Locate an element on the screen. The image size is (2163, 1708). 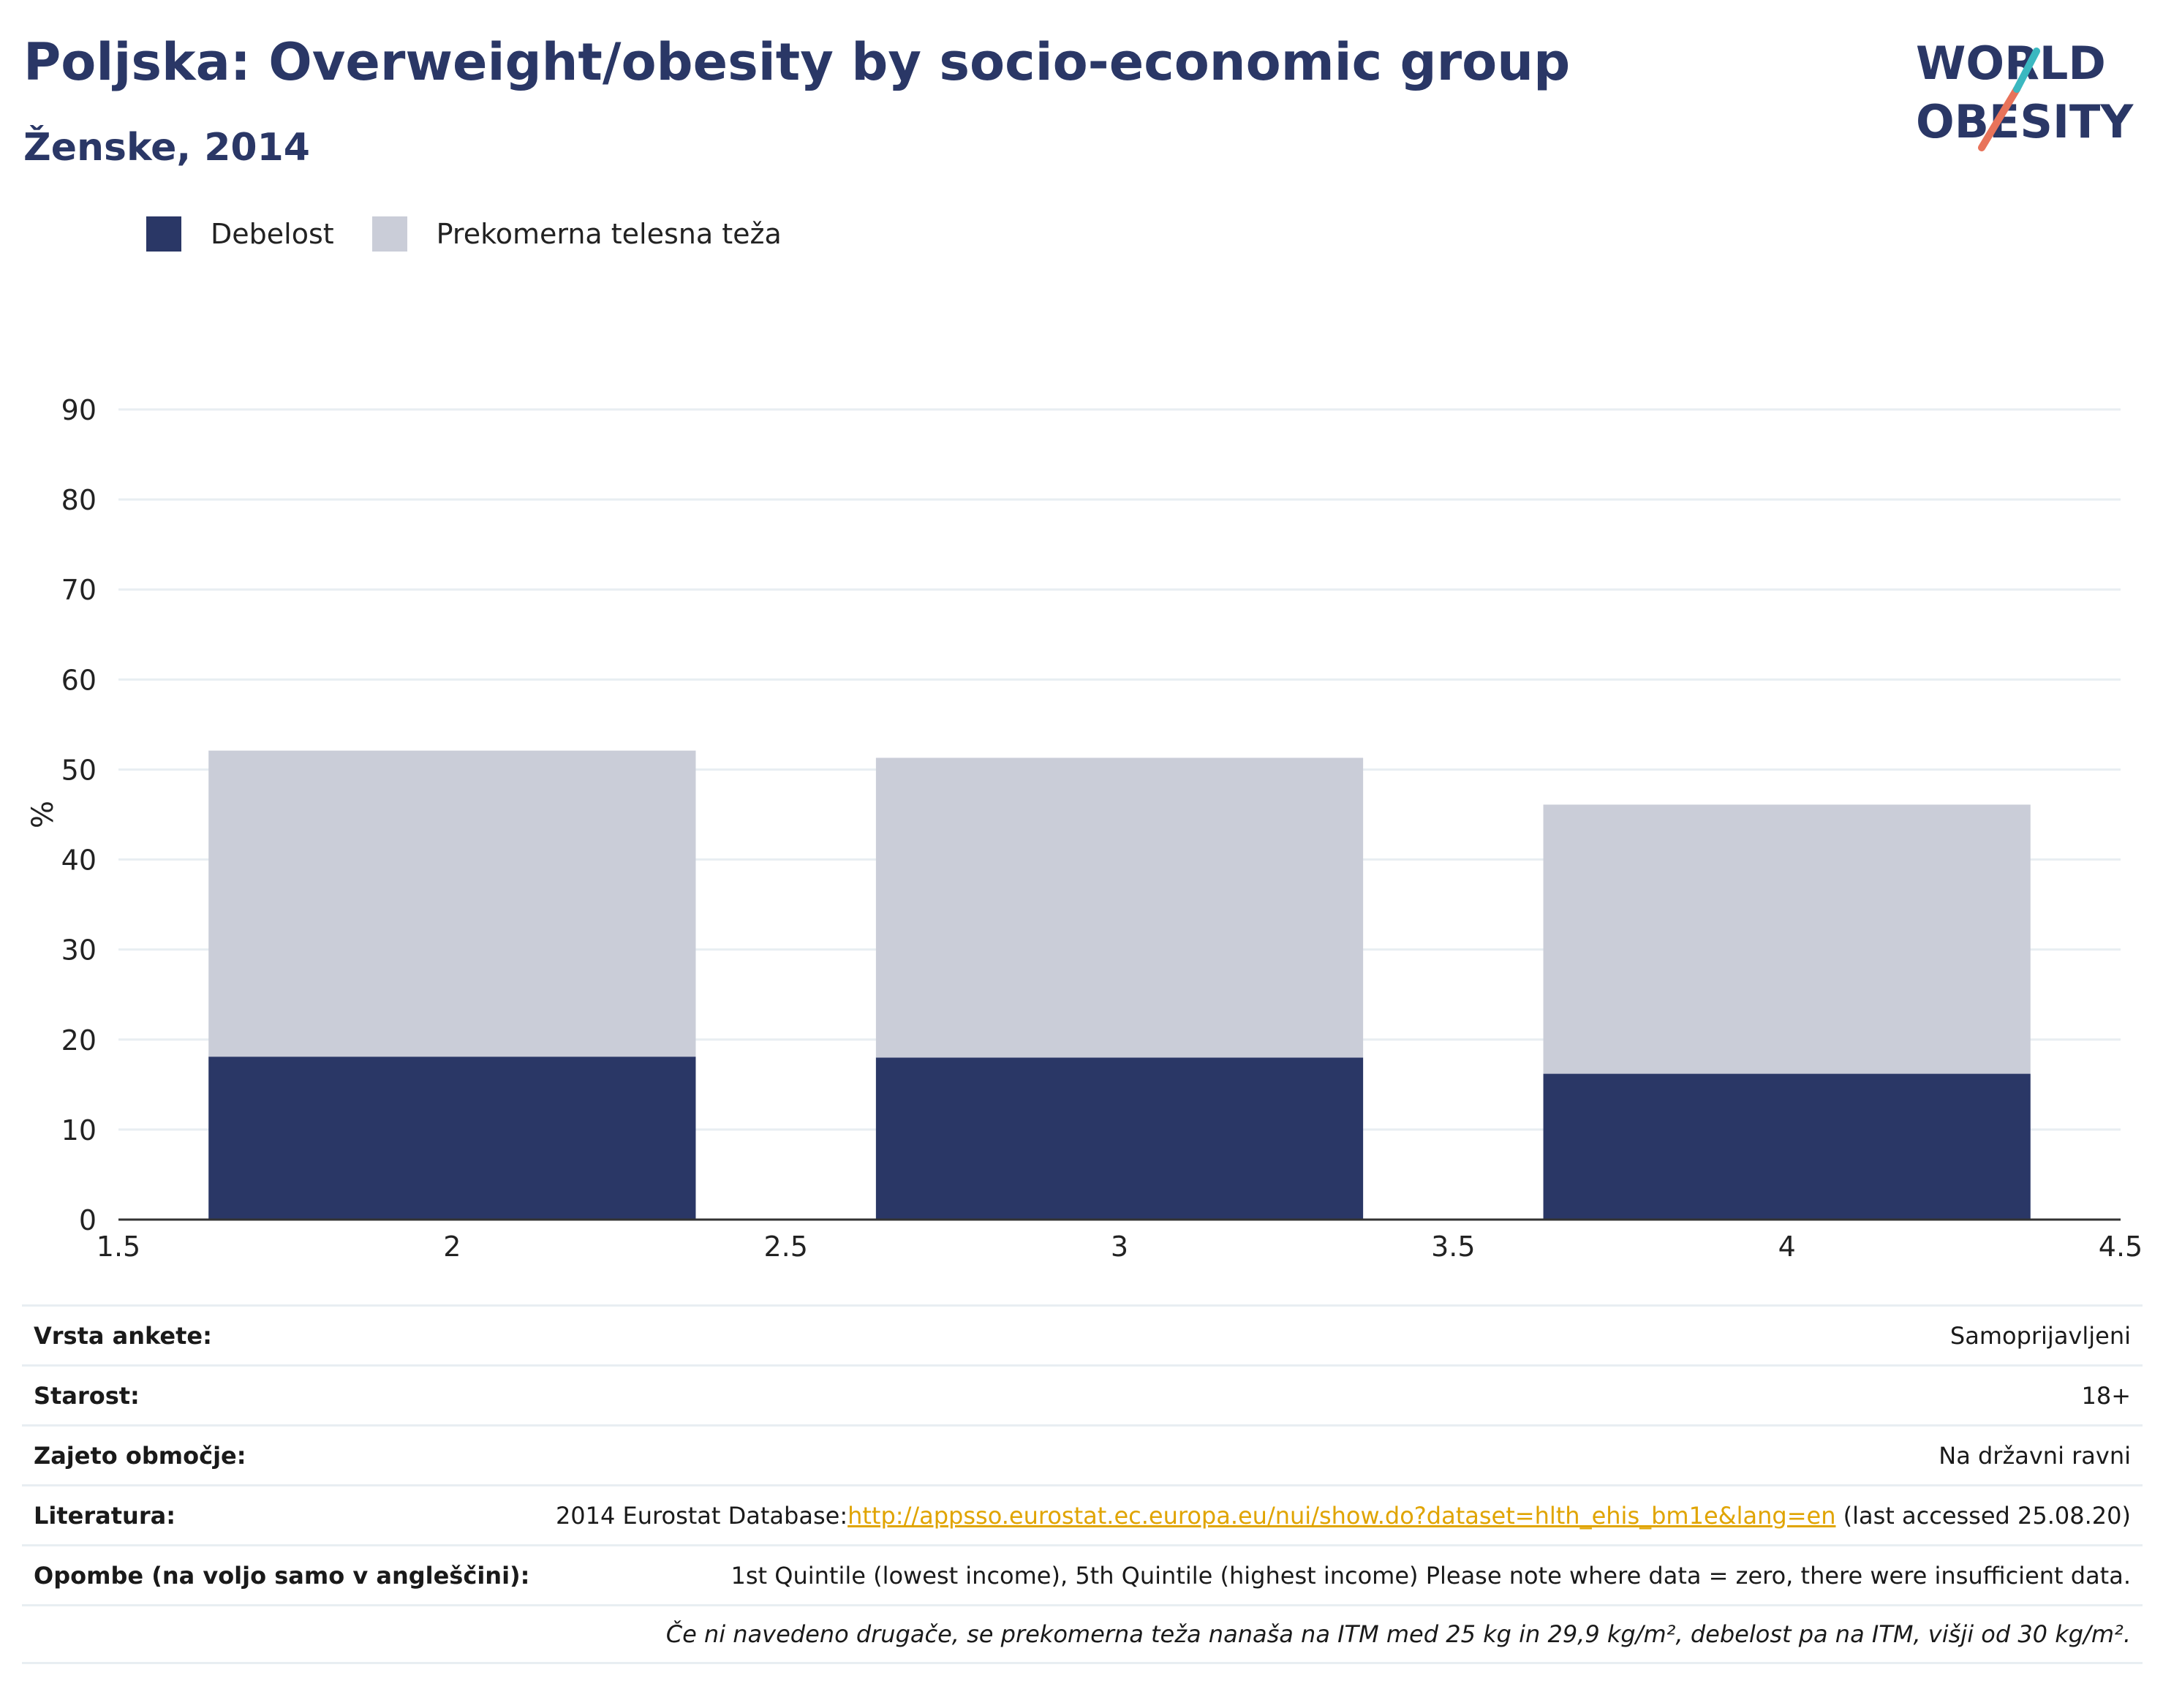
x-tick-label: 2 is located at coordinates (452, 1247).